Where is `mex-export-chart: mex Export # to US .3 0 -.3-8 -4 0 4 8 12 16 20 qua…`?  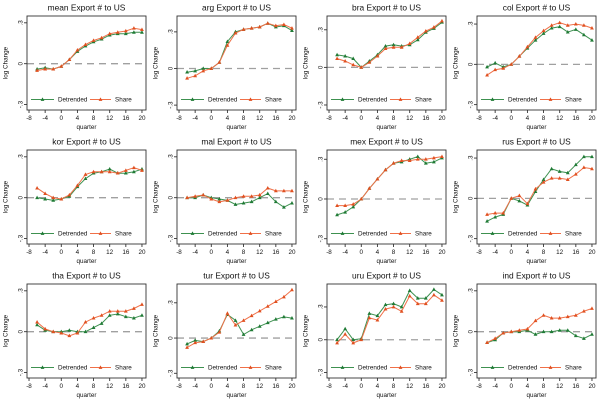 mex-export-chart: mex Export # to US .3 0 -.3-8 -4 0 4 8 12 16 20 qua… is located at coordinates (375, 201).